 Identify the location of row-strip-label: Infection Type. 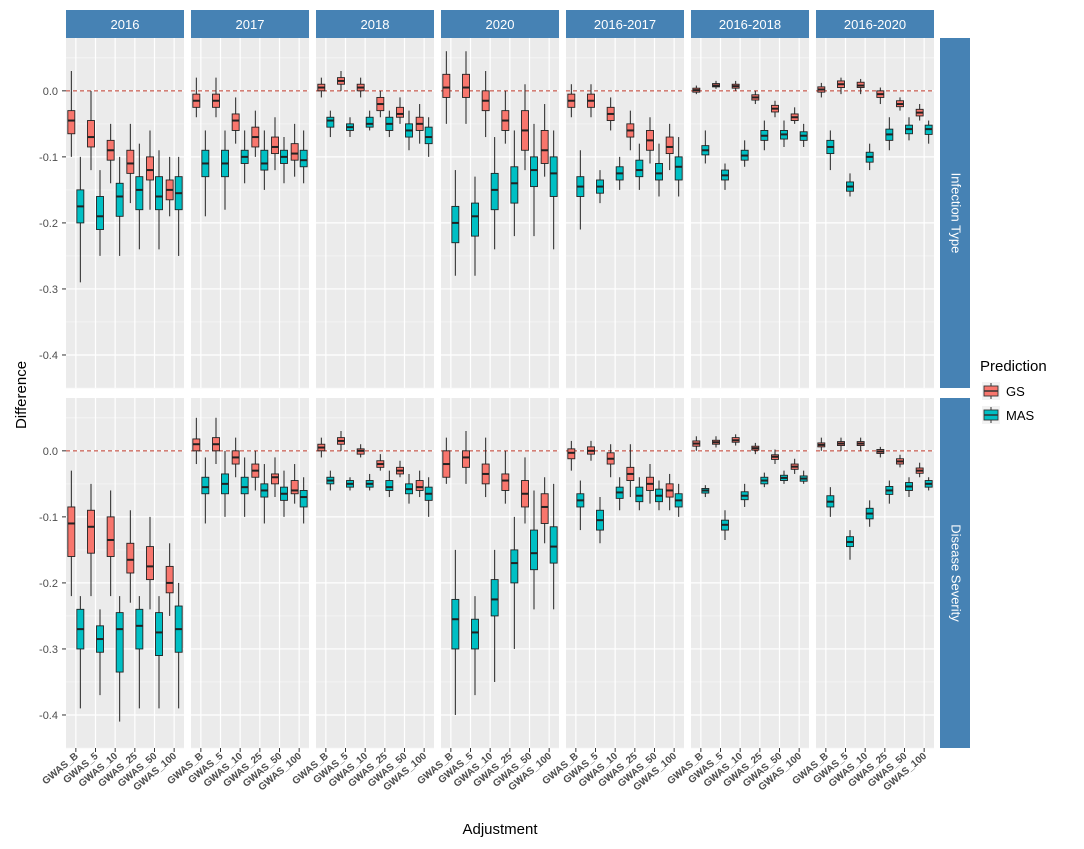
(956, 213).